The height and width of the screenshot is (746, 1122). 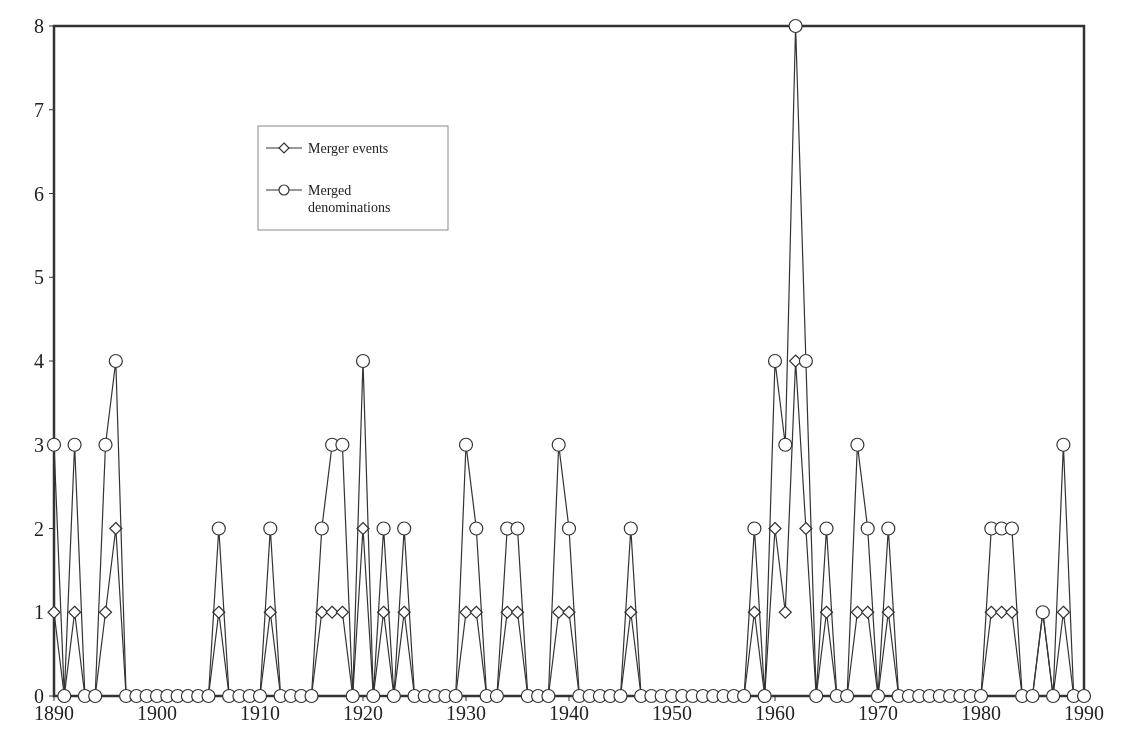 What do you see at coordinates (39, 193) in the screenshot?
I see `y-tick-label: 6` at bounding box center [39, 193].